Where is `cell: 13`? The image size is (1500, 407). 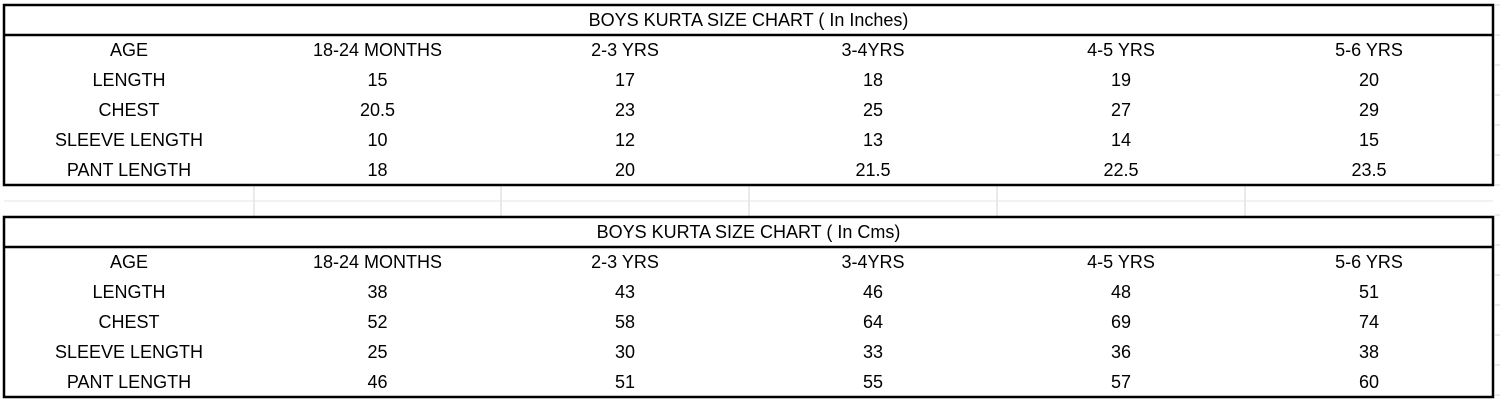 cell: 13 is located at coordinates (873, 140).